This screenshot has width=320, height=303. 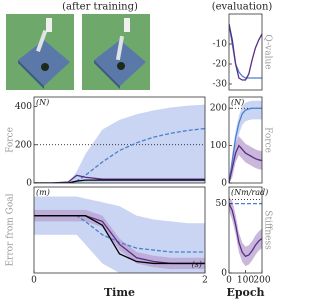 I want to click on y-tick-label: 50, so click(x=222, y=204).